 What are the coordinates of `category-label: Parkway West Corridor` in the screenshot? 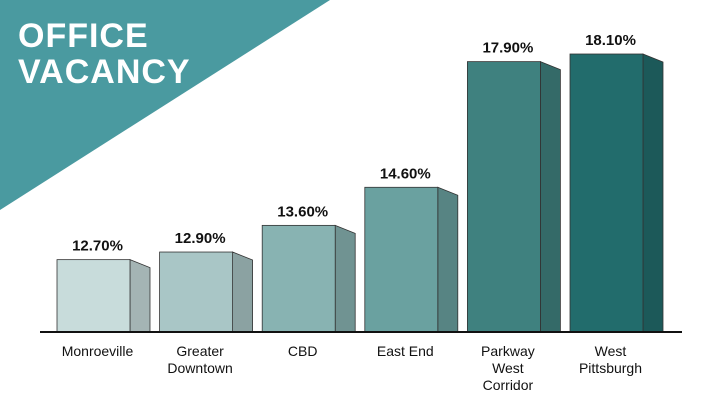 It's located at (508, 368).